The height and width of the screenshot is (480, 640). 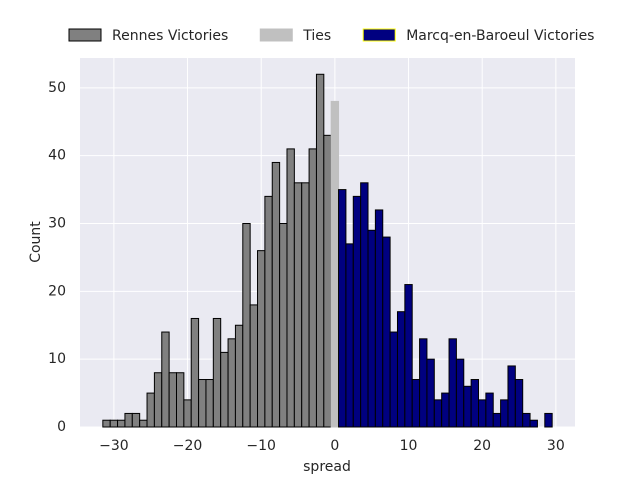 I want to click on y-tick-label: 10, so click(x=57, y=359).